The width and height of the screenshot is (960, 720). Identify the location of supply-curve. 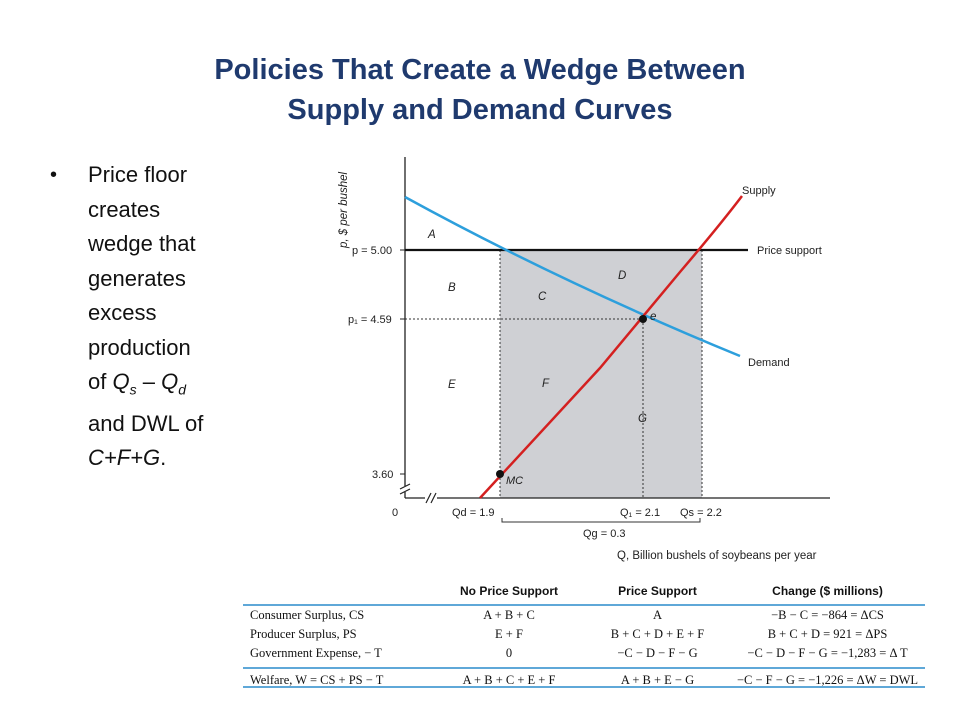
(611, 347).